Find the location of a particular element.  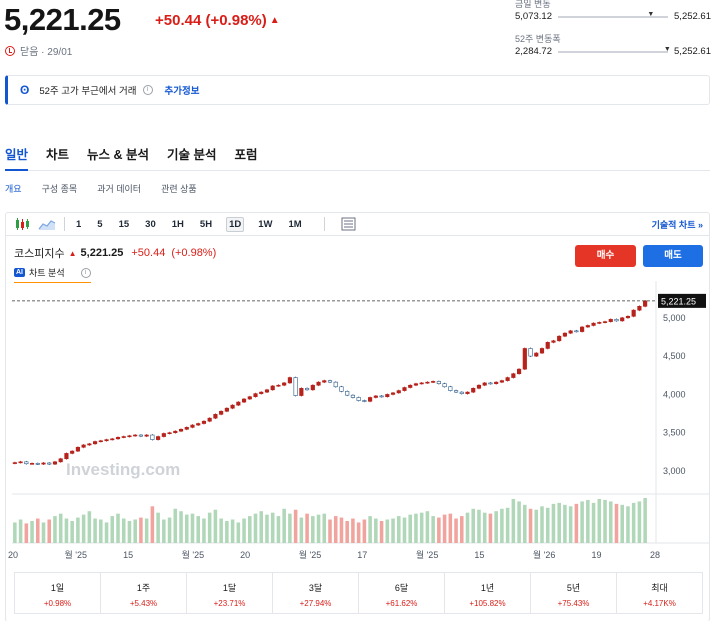

tab-general: 일반 is located at coordinates (17, 157).